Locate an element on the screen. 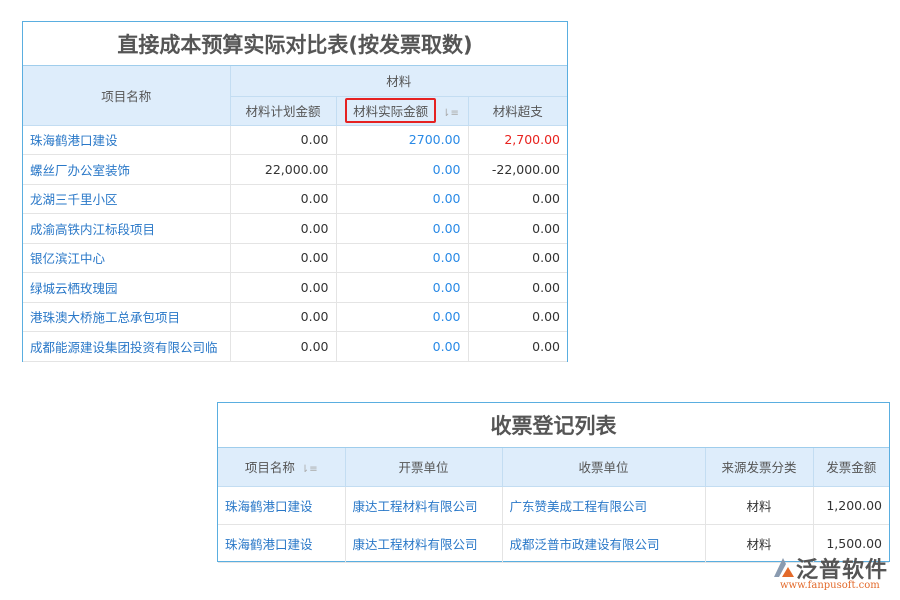  project-link: 银亿滨江中心 is located at coordinates (127, 258).